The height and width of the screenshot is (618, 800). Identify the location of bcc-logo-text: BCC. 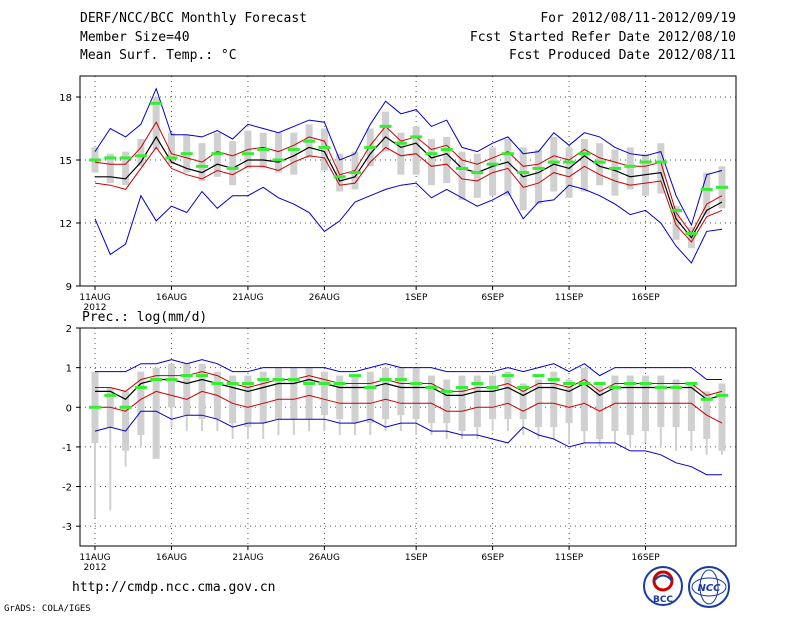
(663, 600).